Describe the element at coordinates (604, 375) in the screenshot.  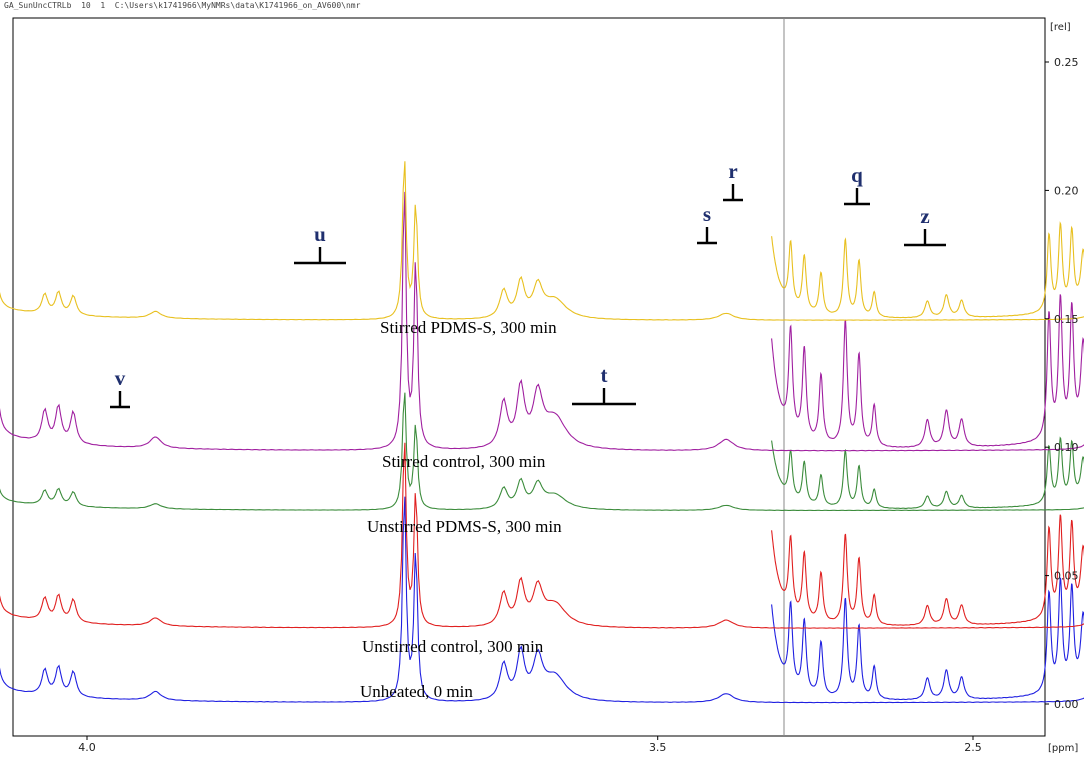
I see `peak-label-t: t` at that location.